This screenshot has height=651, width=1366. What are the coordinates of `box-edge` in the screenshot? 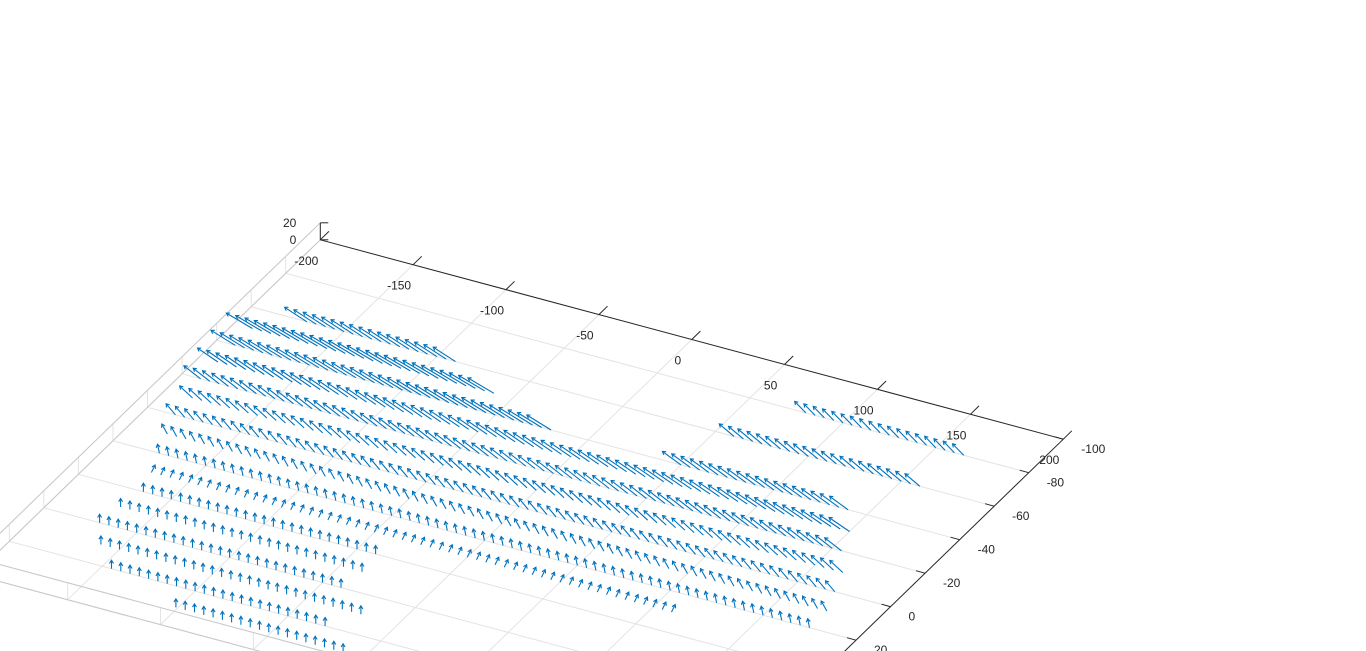 It's located at (162, 607).